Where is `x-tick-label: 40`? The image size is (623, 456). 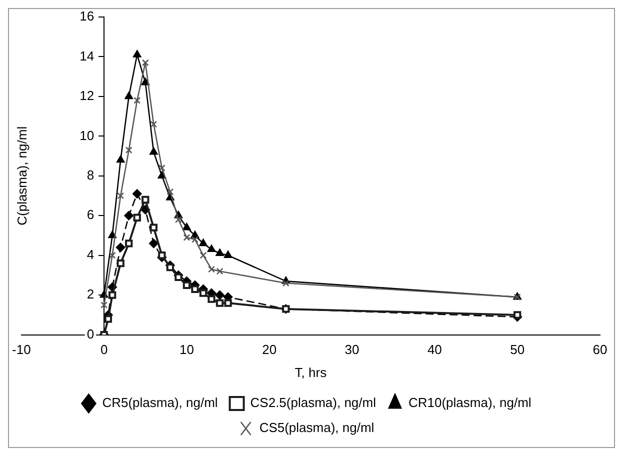 x-tick-label: 40 is located at coordinates (434, 350).